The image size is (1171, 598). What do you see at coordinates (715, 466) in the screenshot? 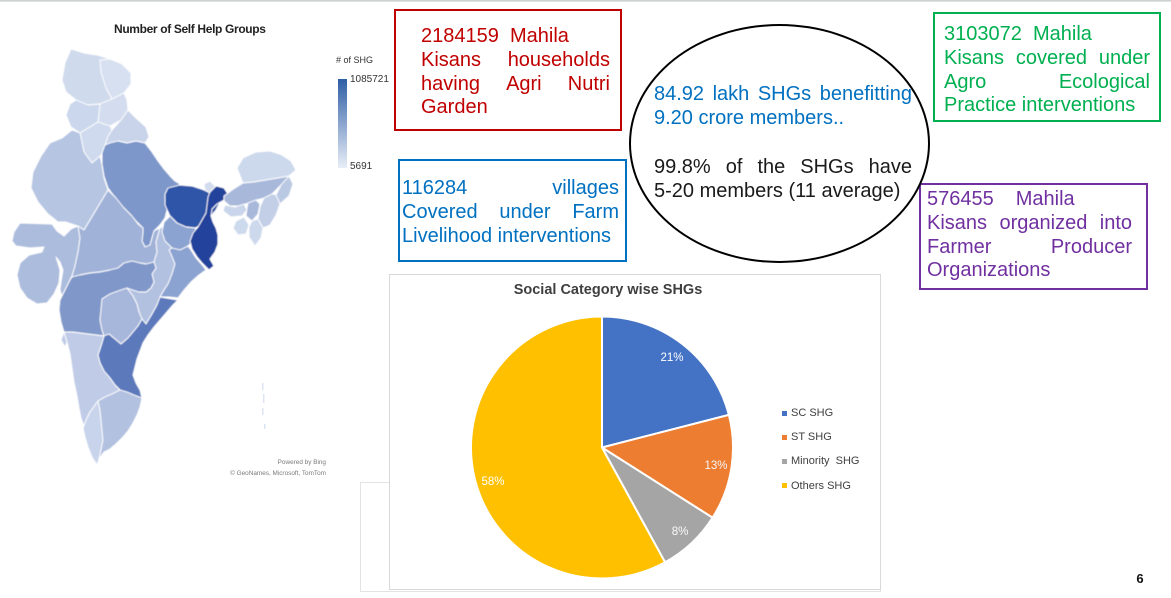
I see `svg-text: 13%` at bounding box center [715, 466].